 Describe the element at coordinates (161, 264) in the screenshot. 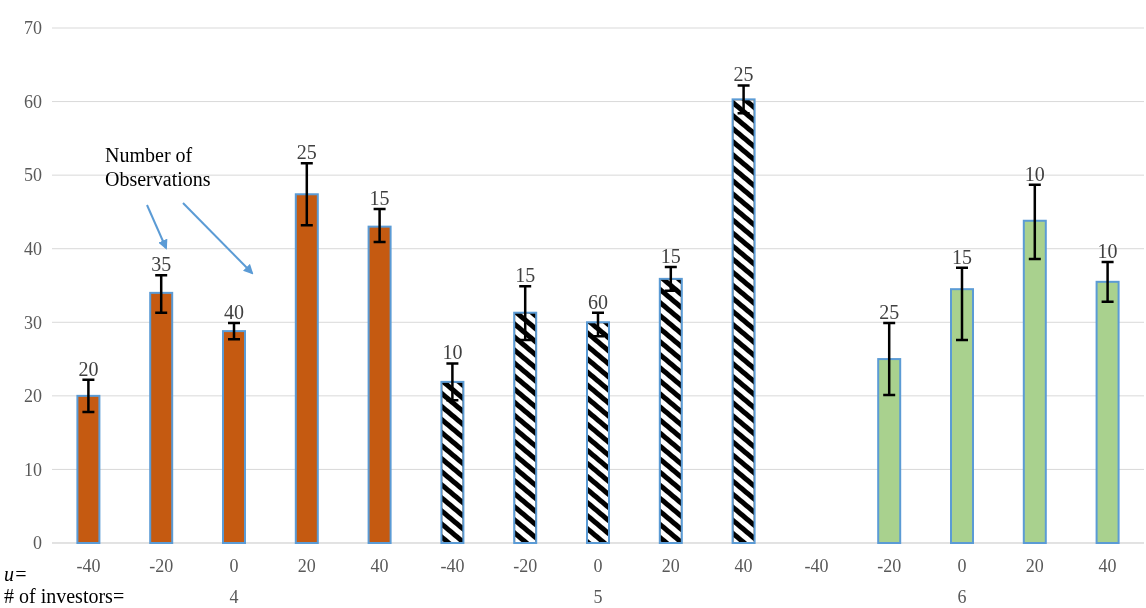

I see `annotation: 35` at that location.